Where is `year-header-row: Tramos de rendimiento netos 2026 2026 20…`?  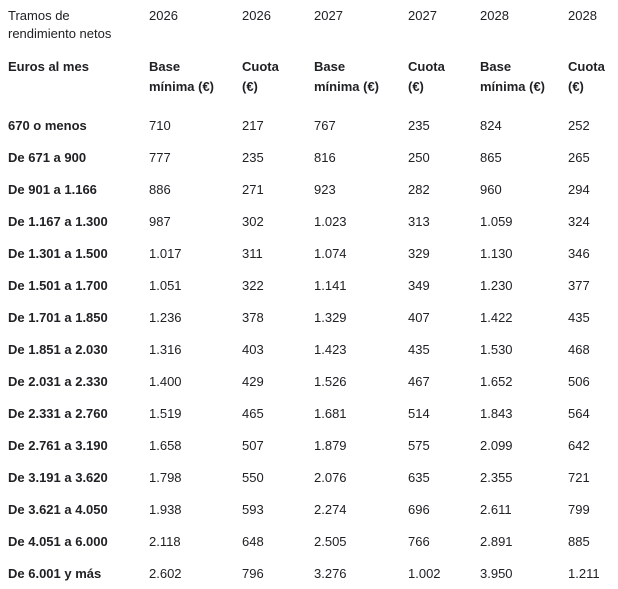
year-header-row: Tramos de rendimiento netos 2026 2026 20… is located at coordinates (313, 25).